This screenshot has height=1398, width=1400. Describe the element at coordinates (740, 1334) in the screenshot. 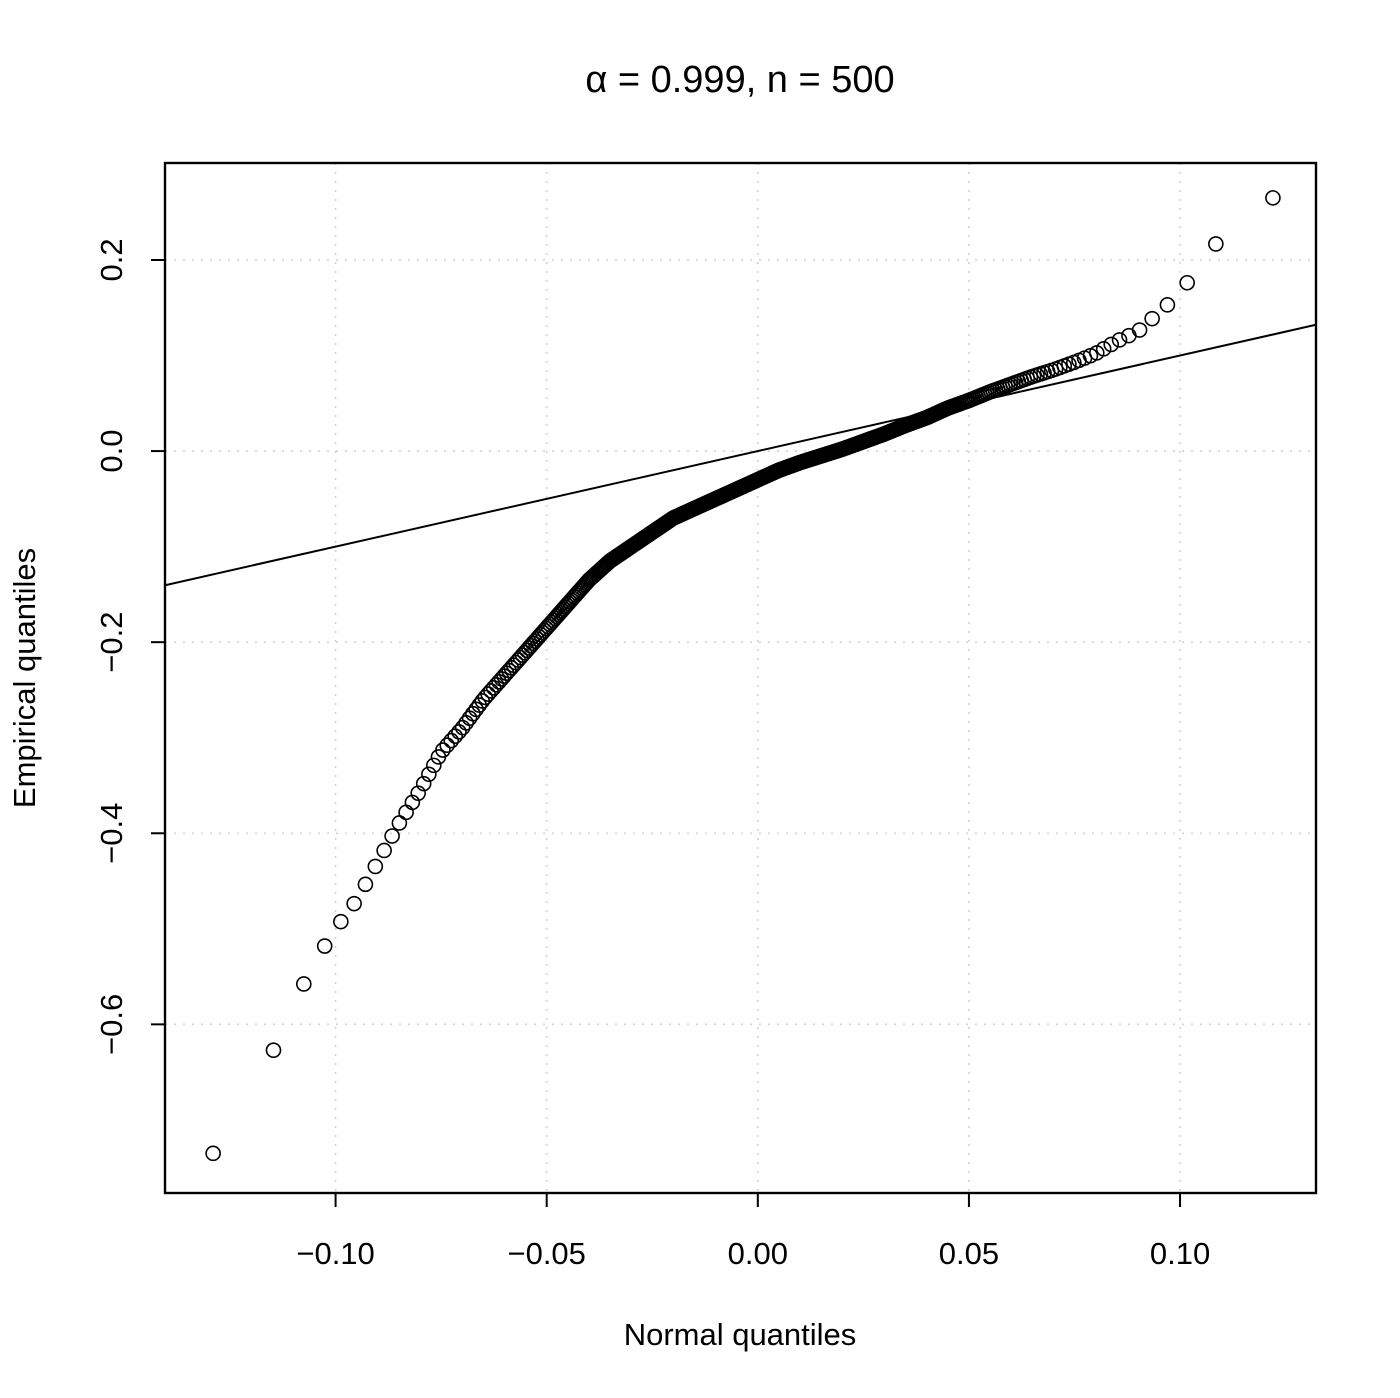

I see `x-axis-label: Normal quantiles` at that location.